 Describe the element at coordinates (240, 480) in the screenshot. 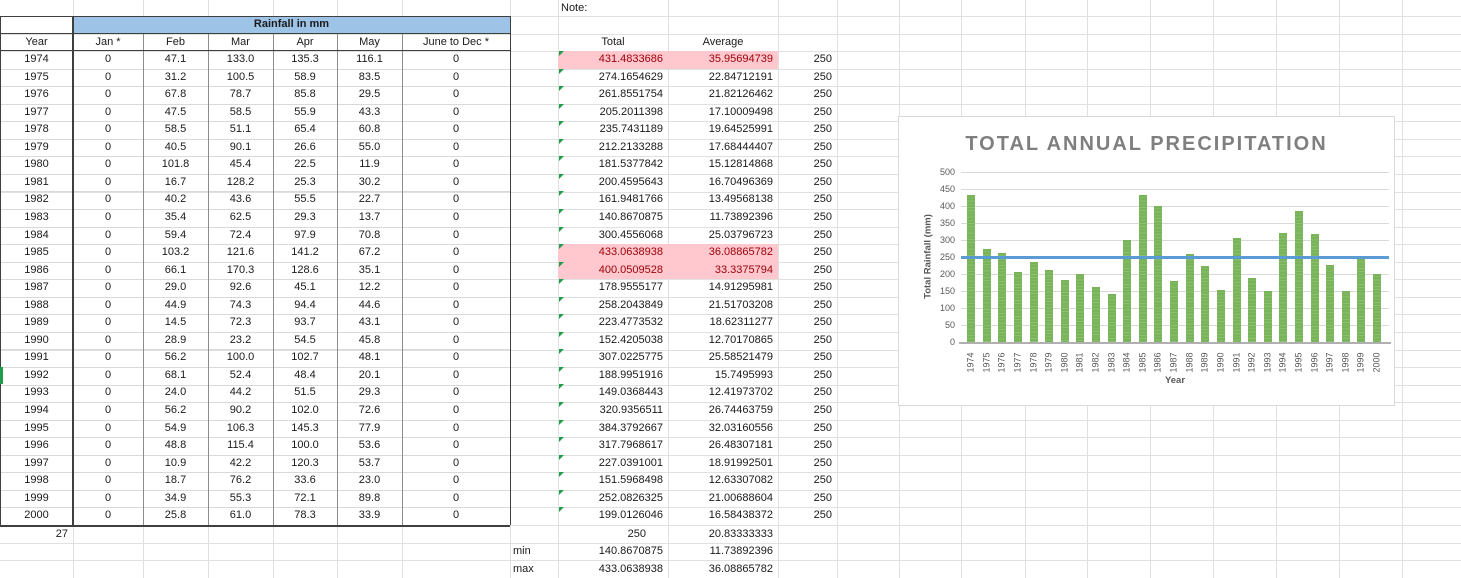

I see `month-value-cell: 76.2` at that location.